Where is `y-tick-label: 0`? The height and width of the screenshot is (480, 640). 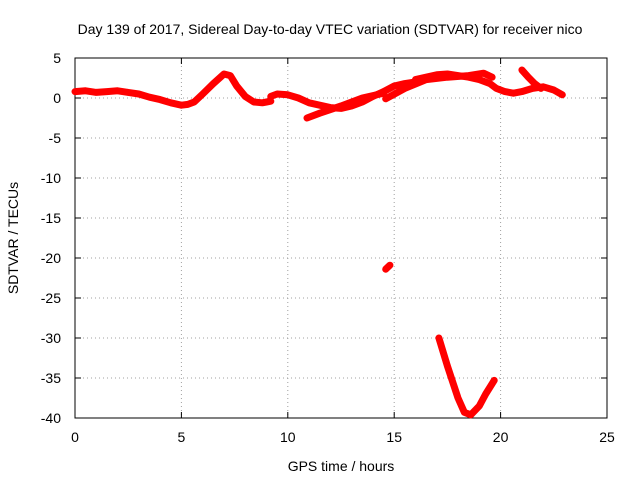 y-tick-label: 0 is located at coordinates (57, 98).